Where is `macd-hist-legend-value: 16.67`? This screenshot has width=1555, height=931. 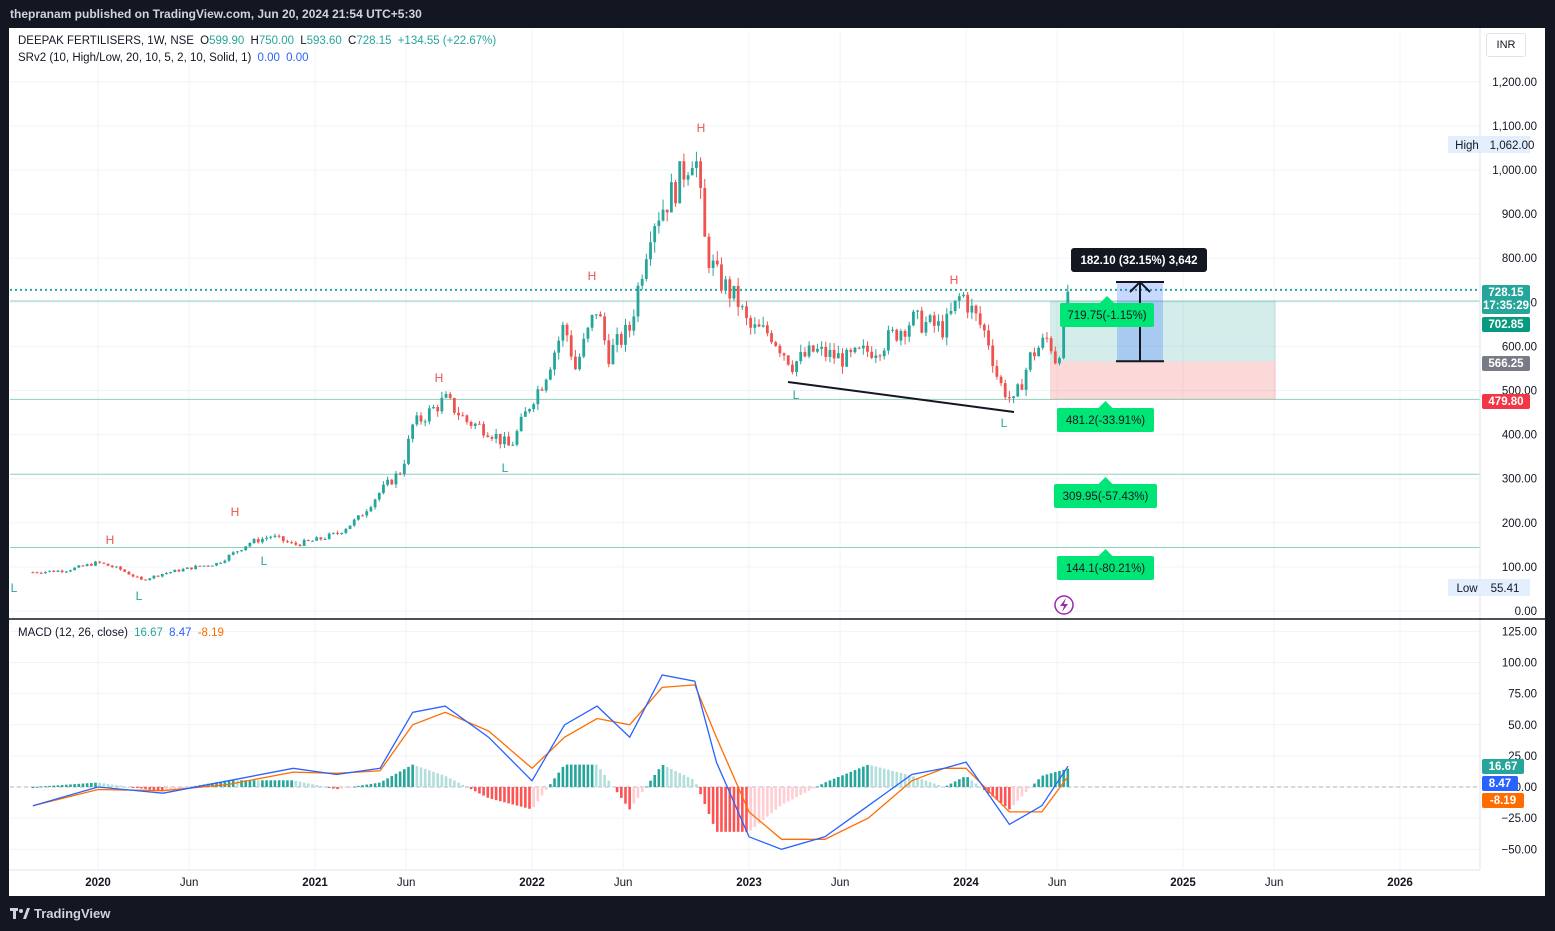 macd-hist-legend-value: 16.67 is located at coordinates (148, 633).